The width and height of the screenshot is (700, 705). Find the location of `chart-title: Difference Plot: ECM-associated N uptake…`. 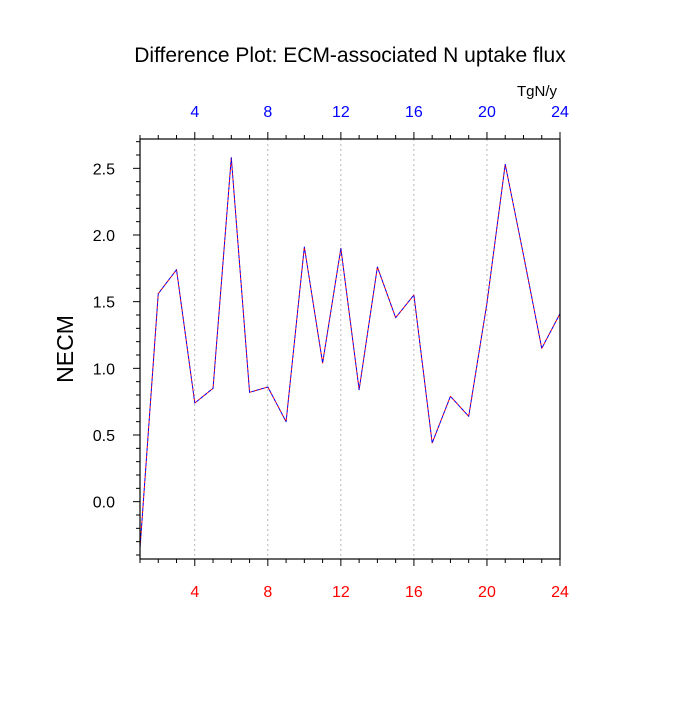

chart-title: Difference Plot: ECM-associated N uptake… is located at coordinates (350, 55).